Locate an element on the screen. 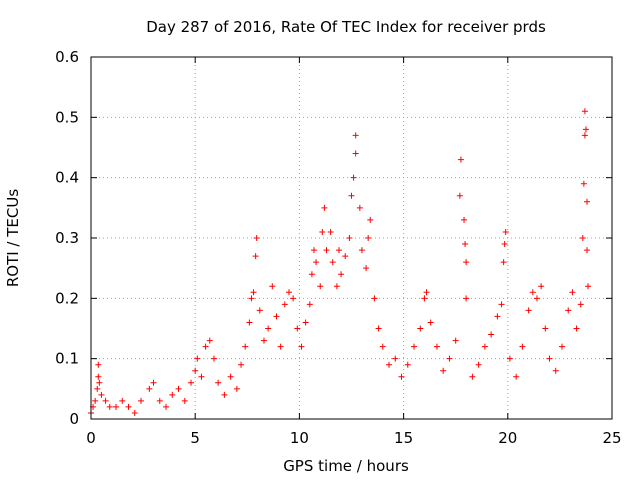 The width and height of the screenshot is (640, 480). y-axis-label: ROTI / TECUs is located at coordinates (13, 238).